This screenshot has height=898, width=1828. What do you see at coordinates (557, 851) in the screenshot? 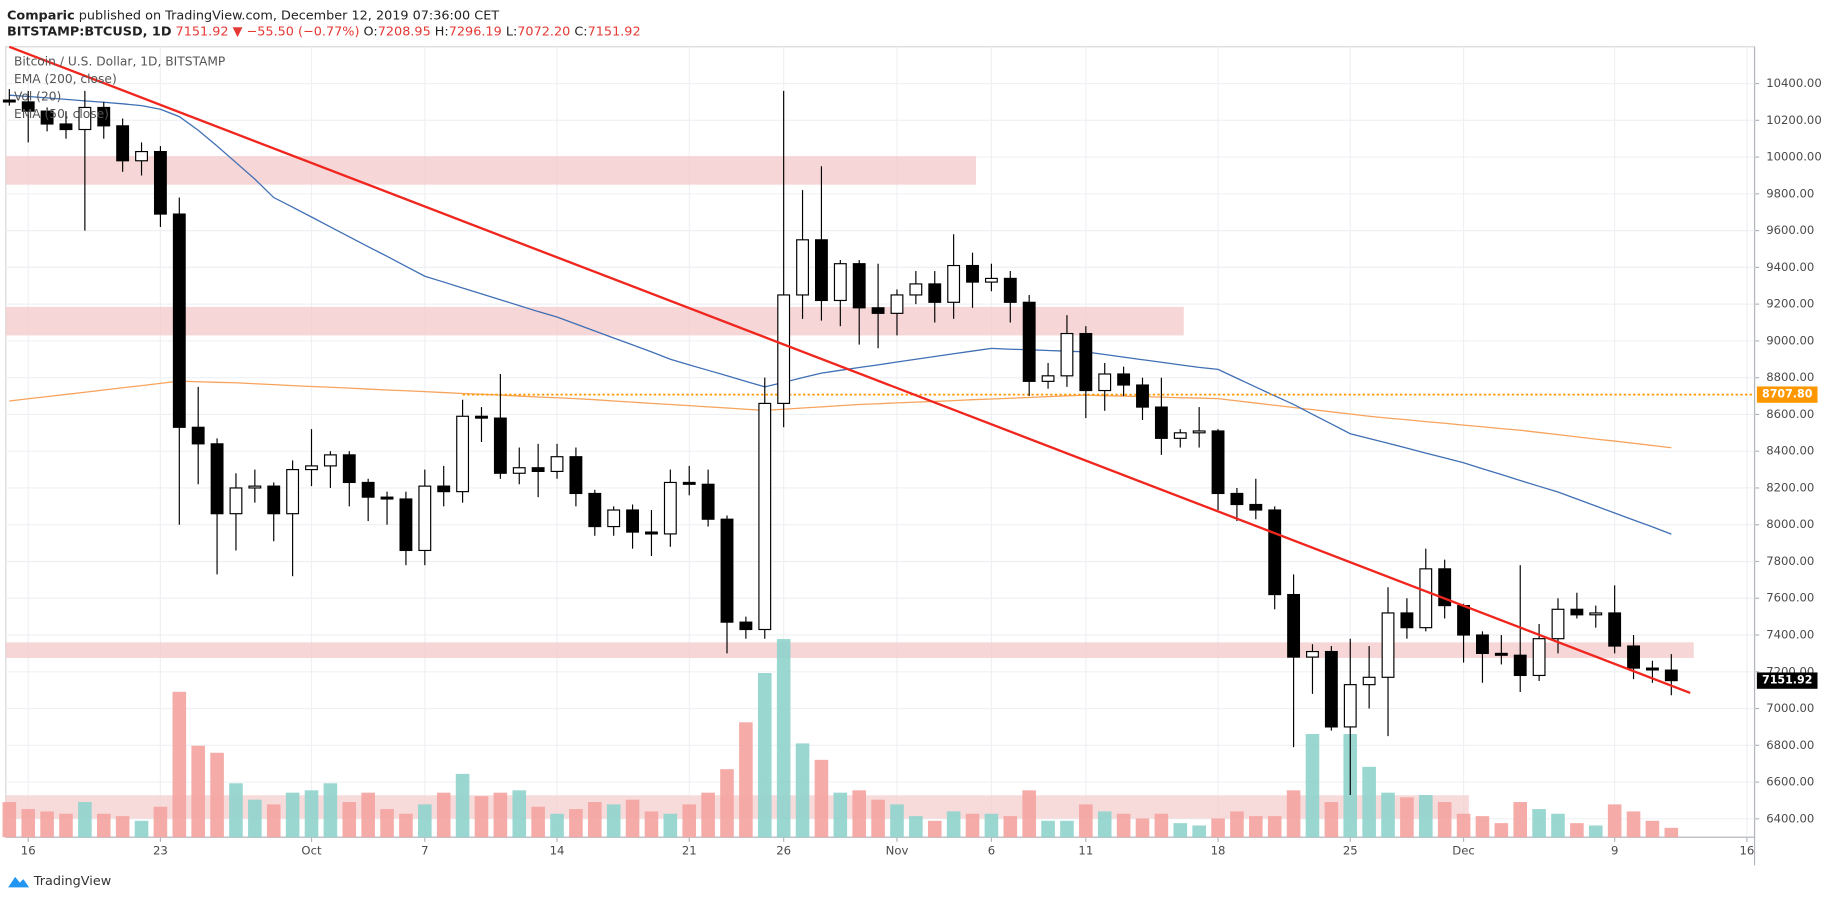
I see `x-tick-label: 14` at bounding box center [557, 851].